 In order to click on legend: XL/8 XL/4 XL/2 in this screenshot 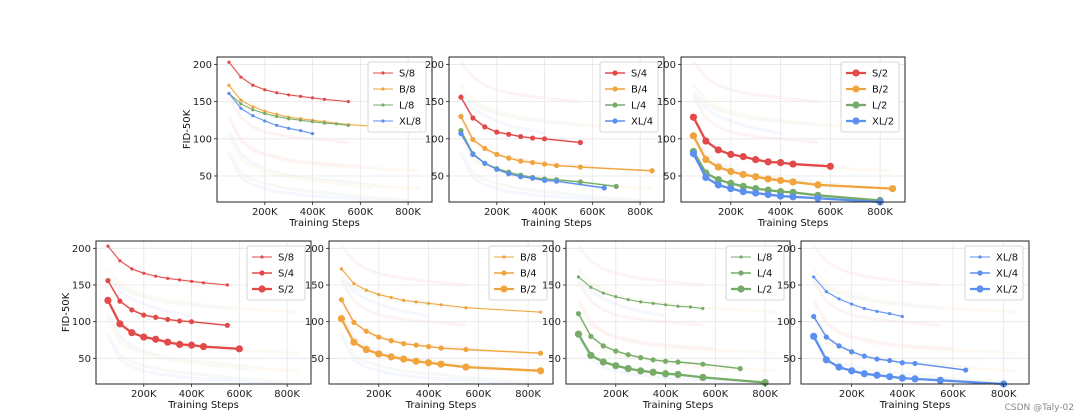, I will do `click(994, 273)`.